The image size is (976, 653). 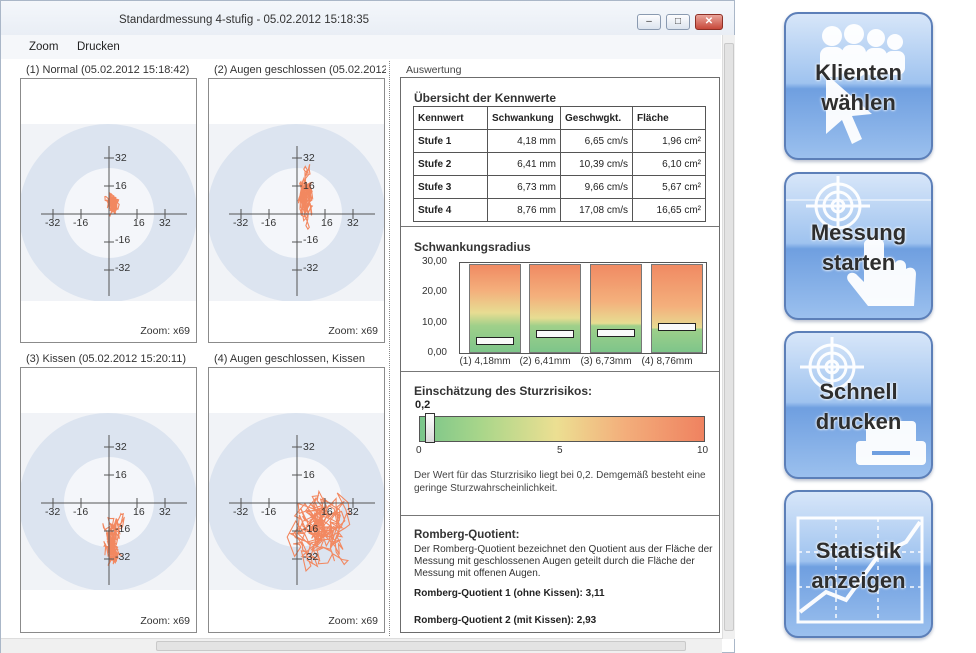 What do you see at coordinates (290, 359) in the screenshot?
I see `plot-4-title: (4) Augen geschlossen, Kissen` at bounding box center [290, 359].